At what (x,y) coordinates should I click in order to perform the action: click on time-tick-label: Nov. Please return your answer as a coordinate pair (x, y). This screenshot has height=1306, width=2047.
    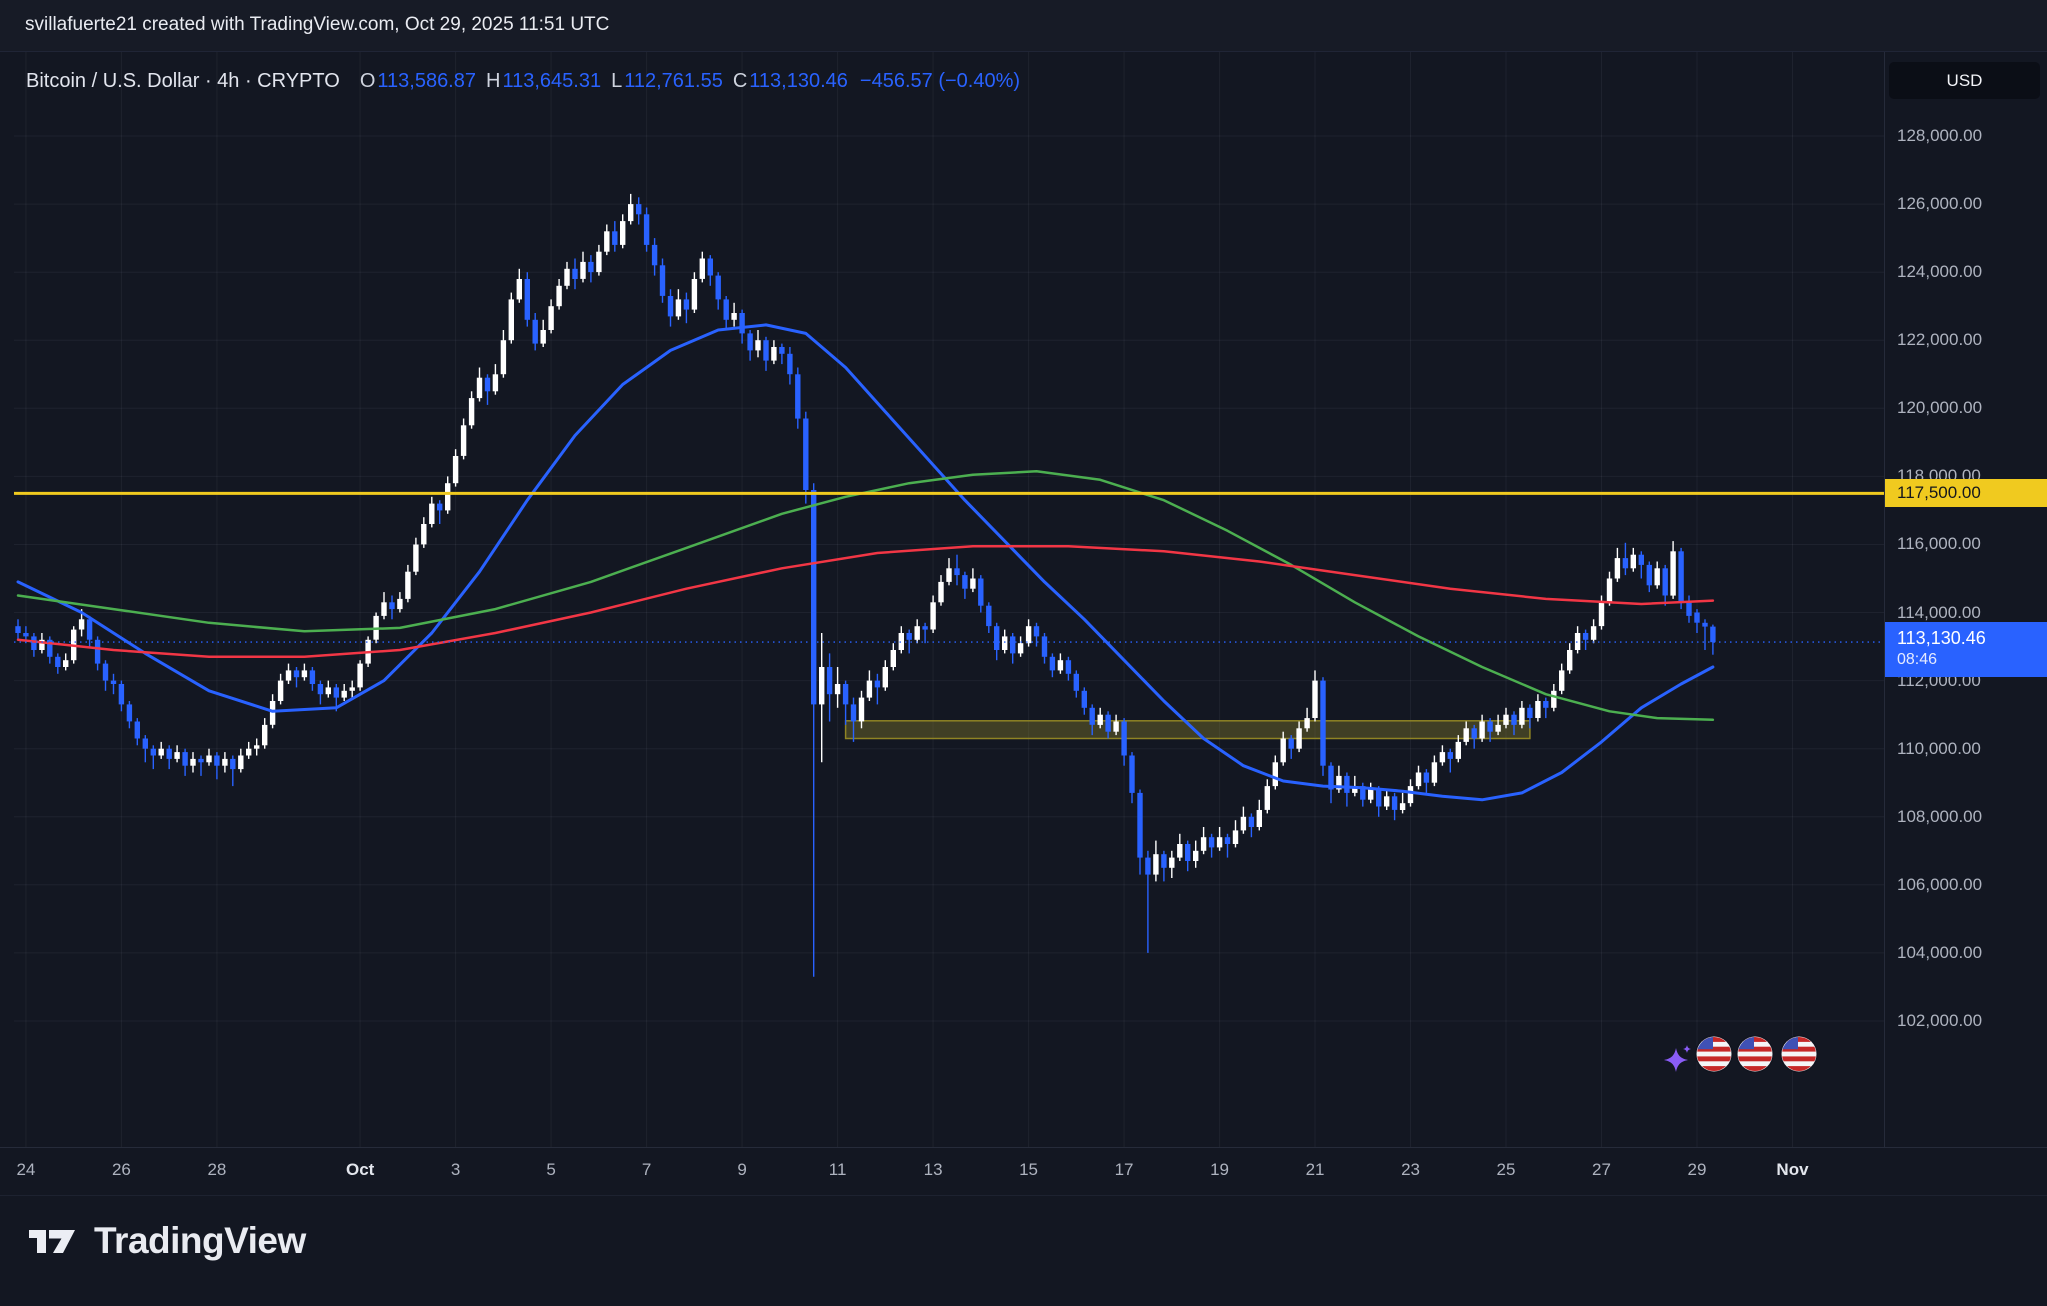
    Looking at the image, I should click on (1792, 1169).